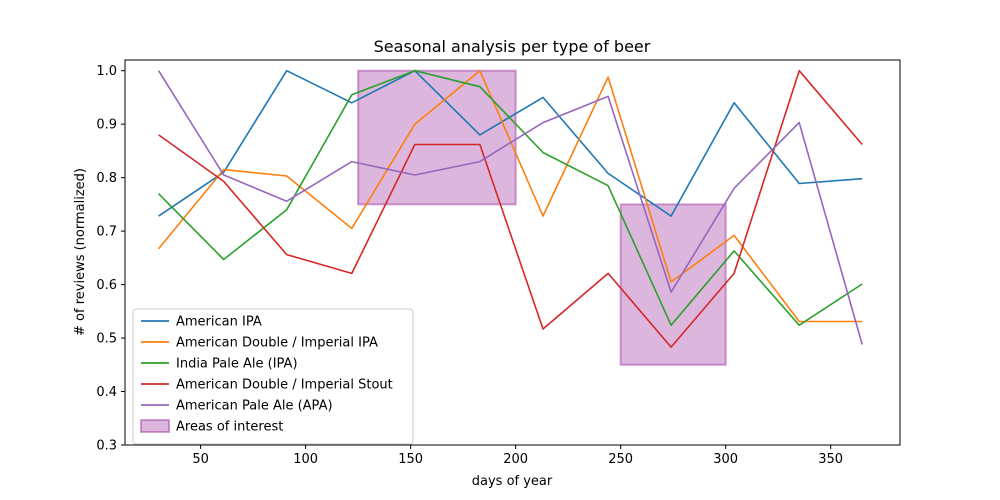 This screenshot has width=1000, height=500. I want to click on y-axis: 0.3 0.4 0.5 0.6 0.7 0.8 0.9 1.0, so click(110, 259).